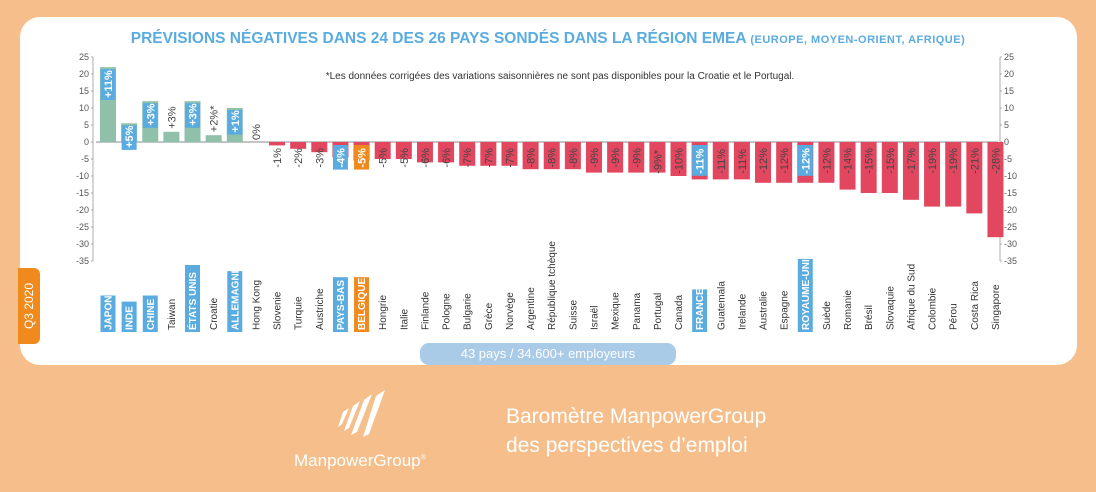  I want to click on y-tick-label-left: -35, so click(82, 261).